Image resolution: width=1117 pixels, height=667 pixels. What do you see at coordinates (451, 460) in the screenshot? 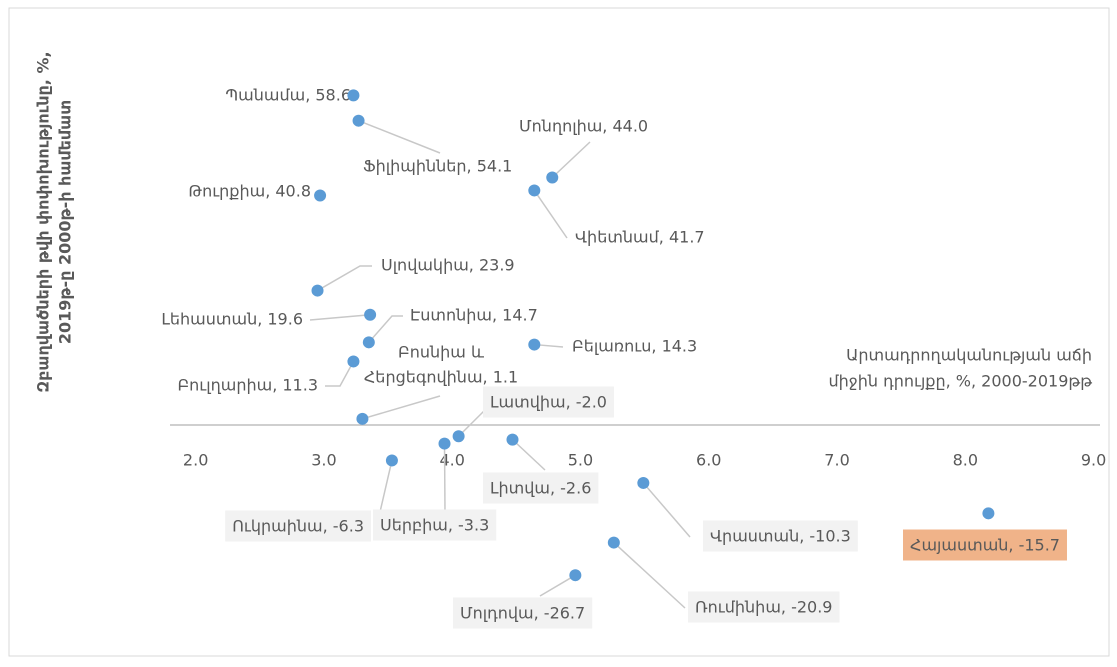
I see `x-tick-label: 4.0` at bounding box center [451, 460].